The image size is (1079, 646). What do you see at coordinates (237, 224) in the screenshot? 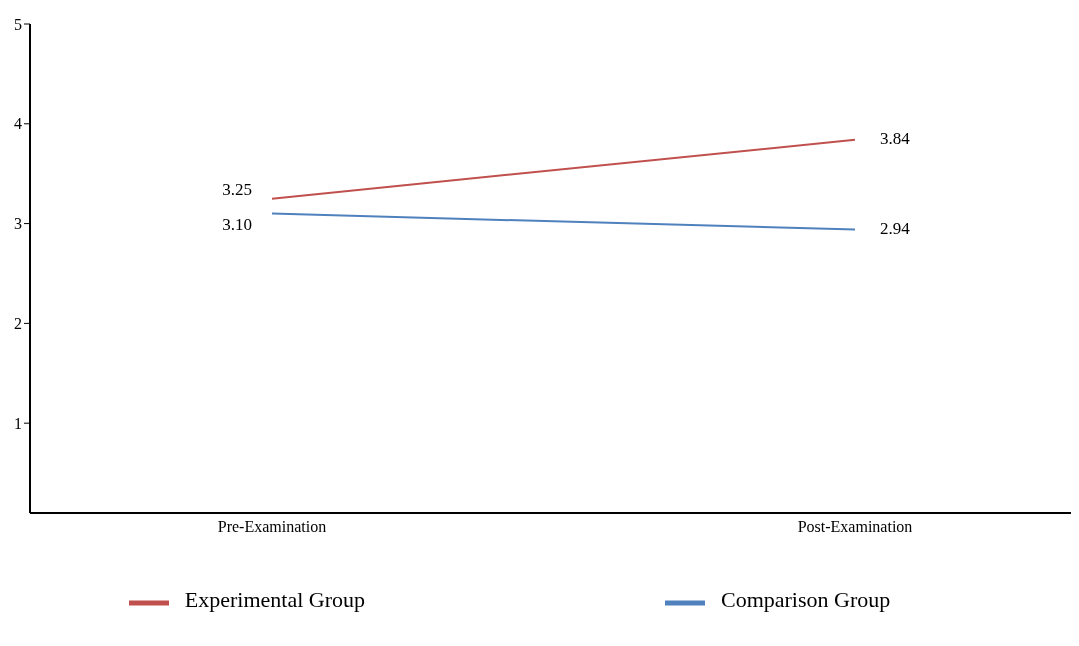
I see `data-label: 3.10` at bounding box center [237, 224].